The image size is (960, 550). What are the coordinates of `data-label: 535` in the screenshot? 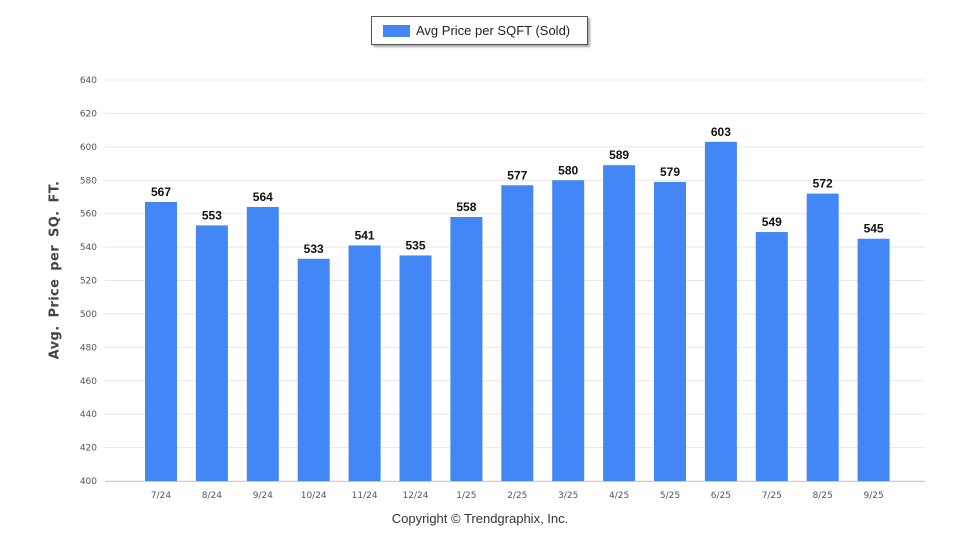 It's located at (415, 245).